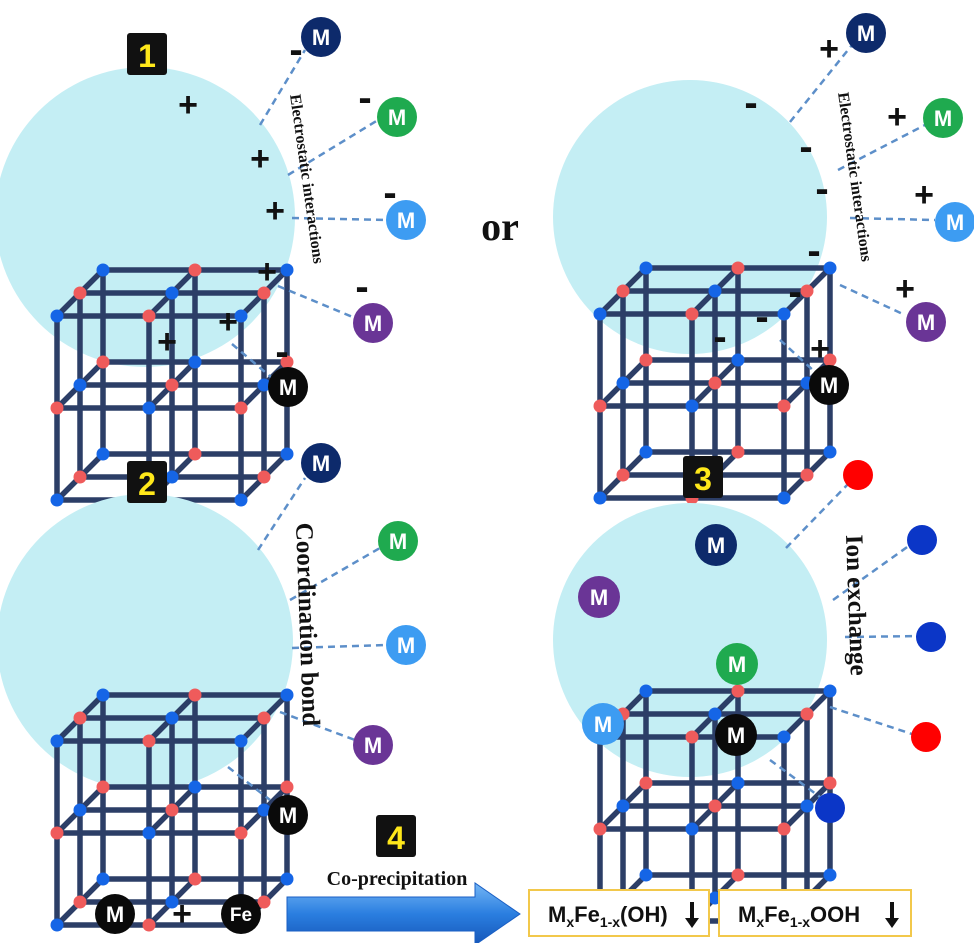  I want to click on panel-1-badge: 1, so click(147, 54).